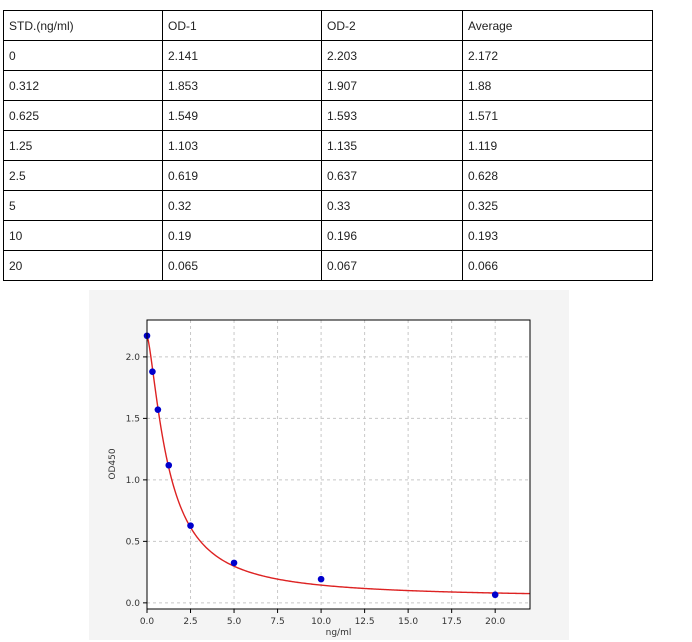  I want to click on table-cell: 0.193, so click(557, 235).